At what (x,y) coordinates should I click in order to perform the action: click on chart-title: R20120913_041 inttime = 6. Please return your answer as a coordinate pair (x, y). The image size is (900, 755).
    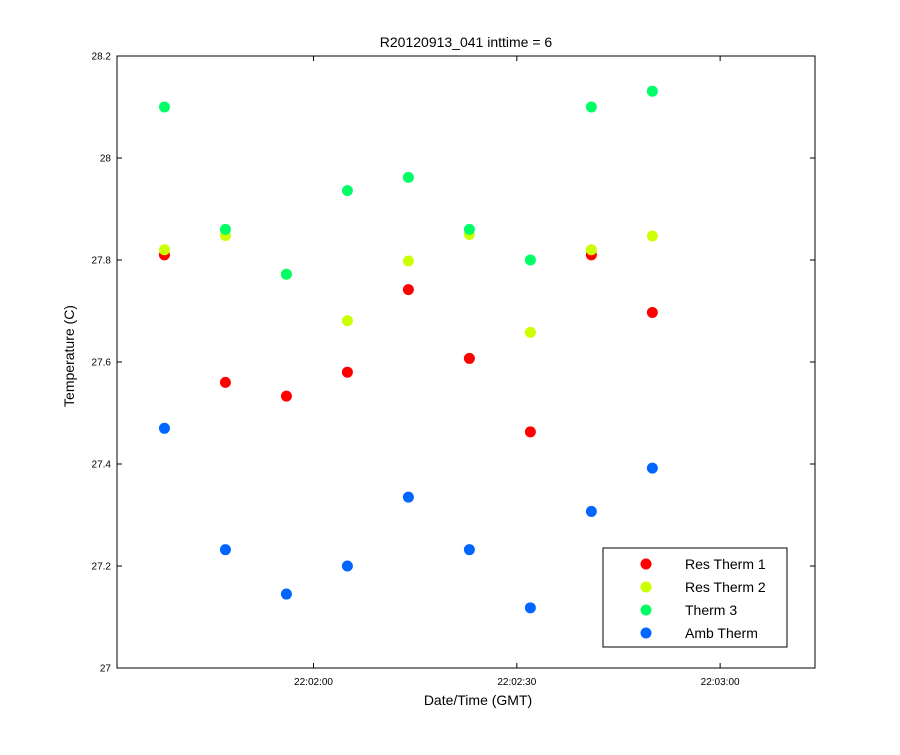
    Looking at the image, I should click on (466, 42).